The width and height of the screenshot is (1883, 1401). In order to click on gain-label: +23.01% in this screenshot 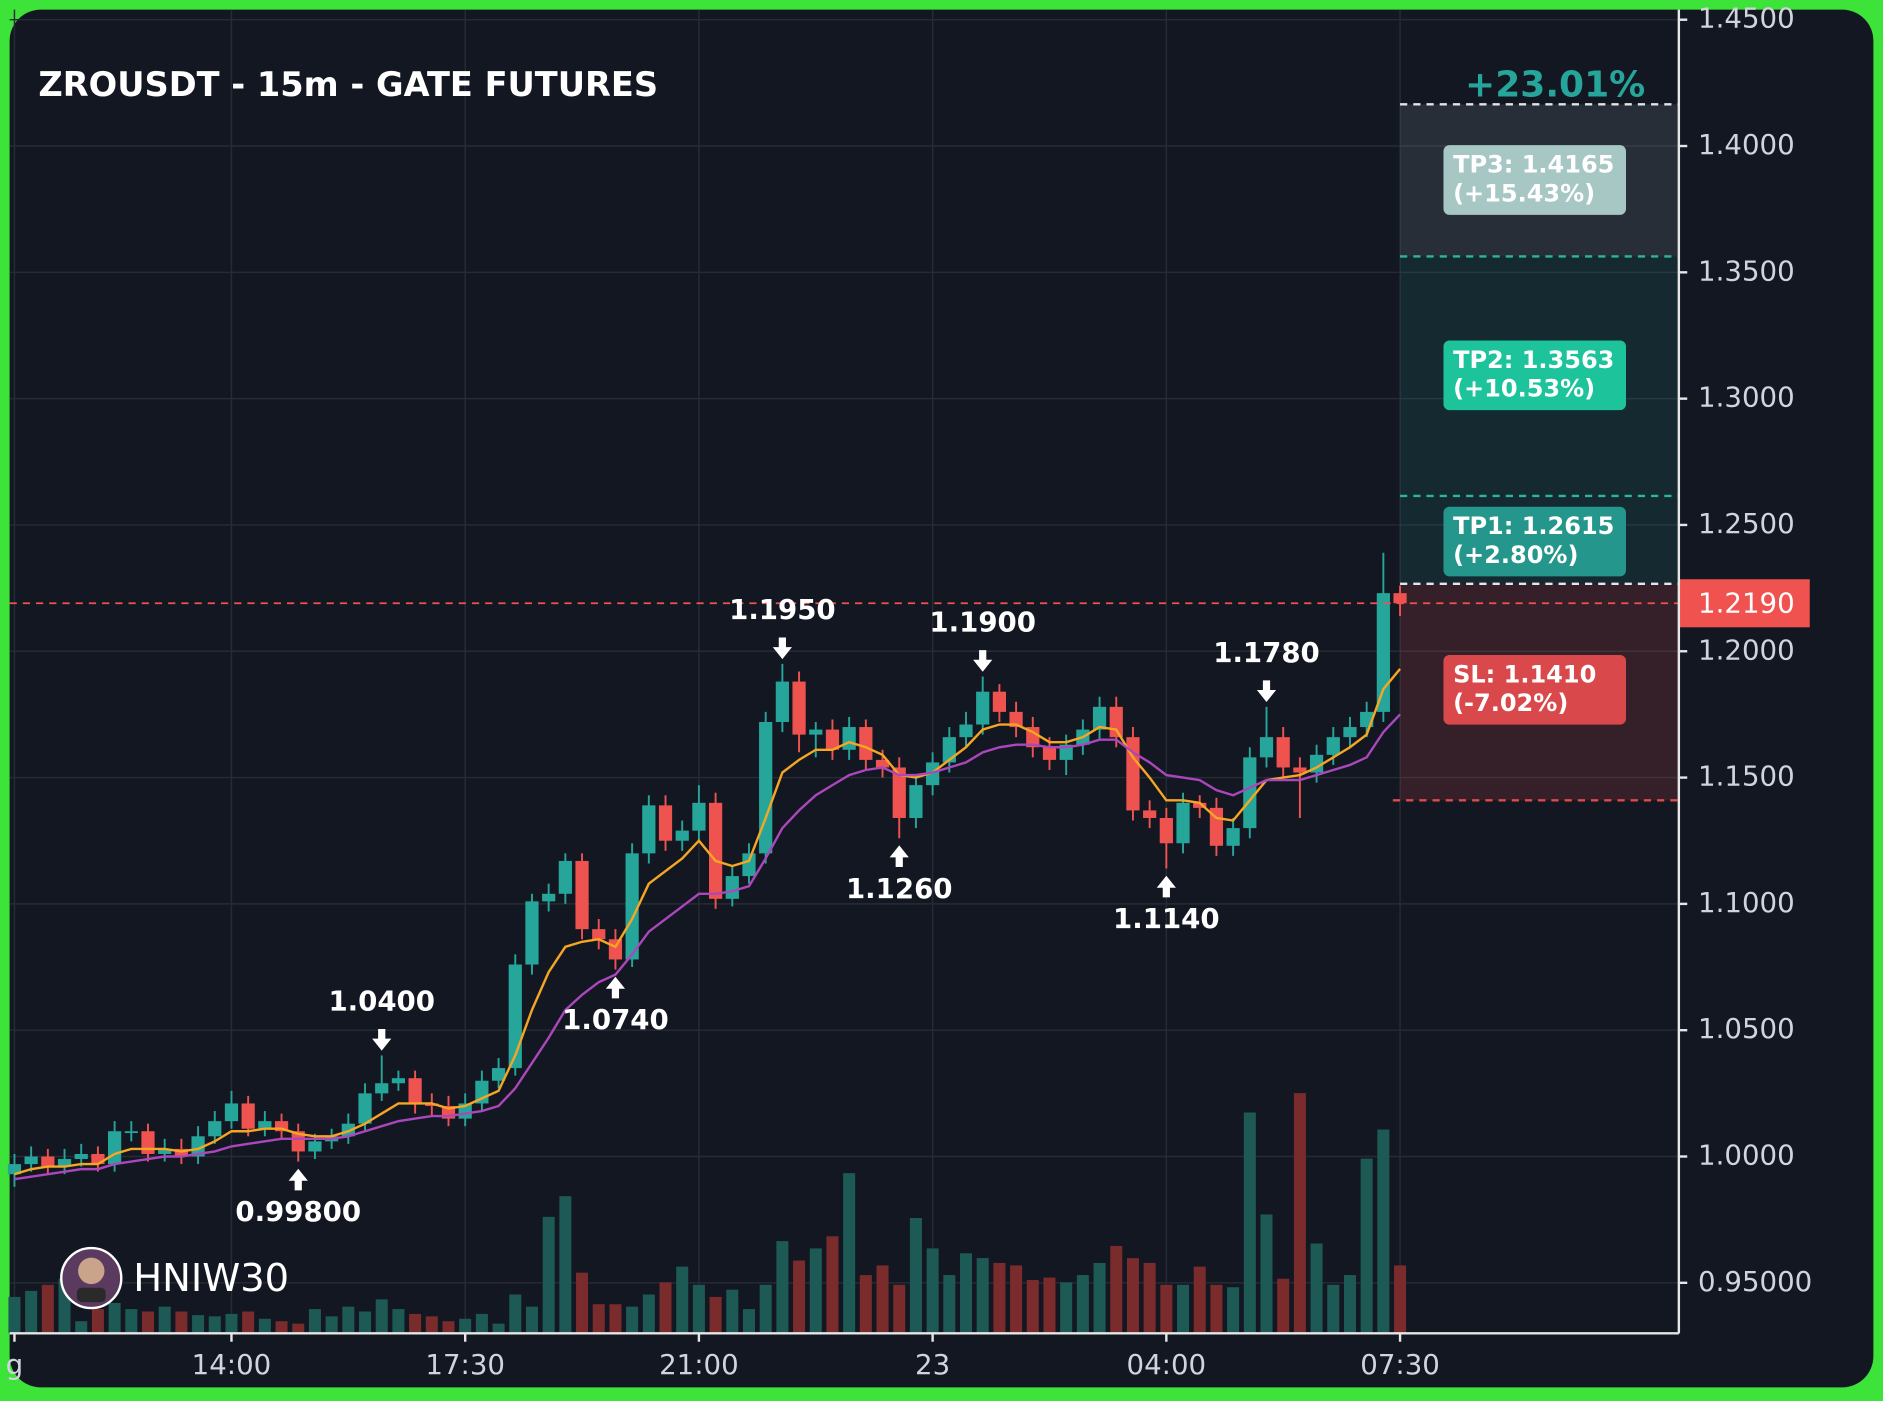, I will do `click(1555, 84)`.